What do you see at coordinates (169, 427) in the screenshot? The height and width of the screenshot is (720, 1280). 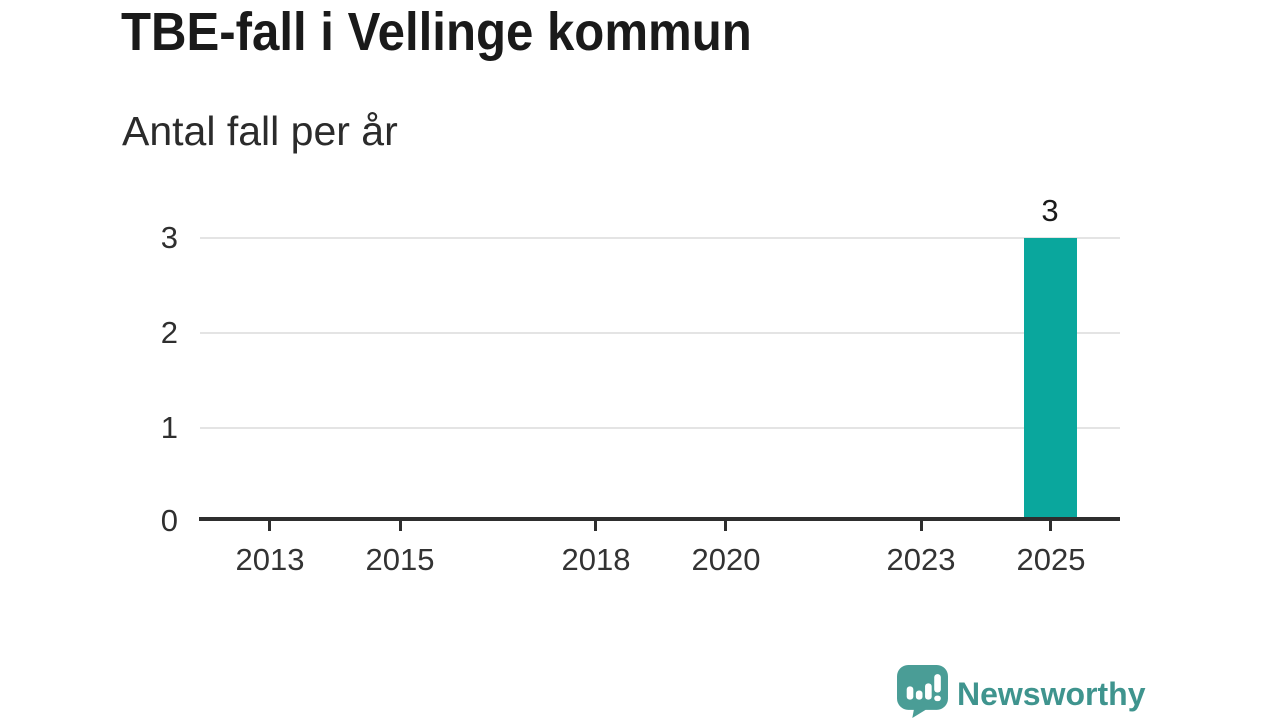 I see `y-axis-label-1: 1` at bounding box center [169, 427].